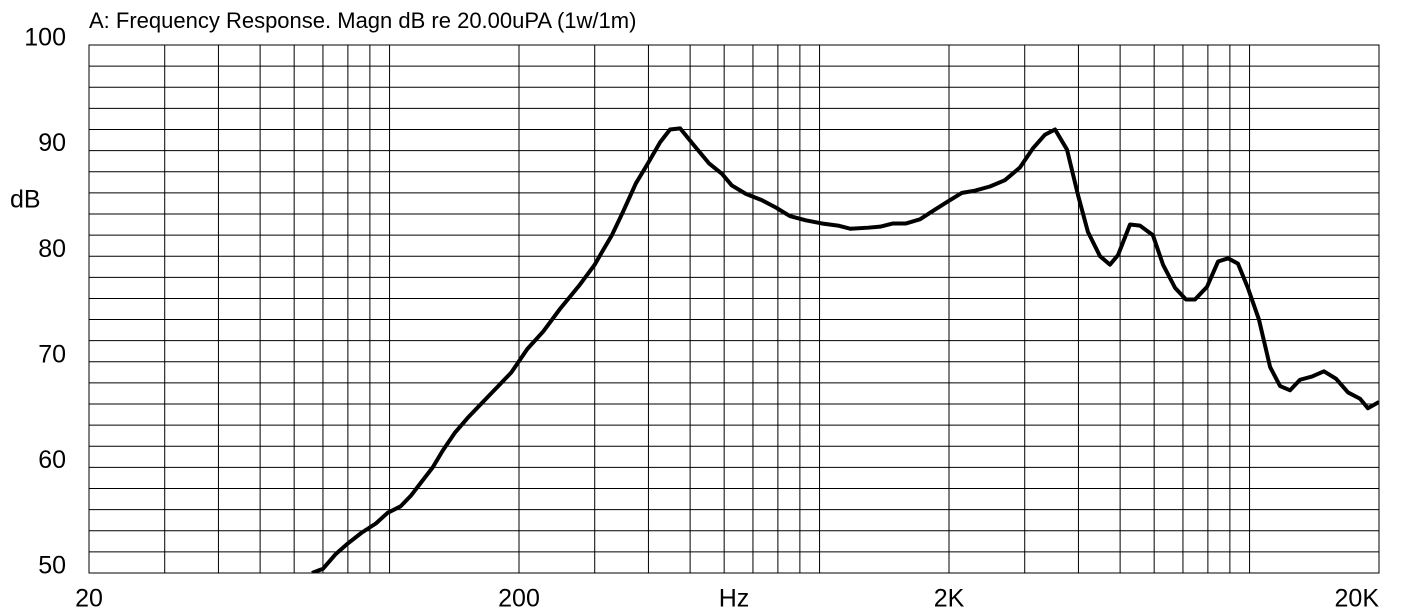 The width and height of the screenshot is (1421, 615). I want to click on y-tick-label: 90, so click(52, 143).